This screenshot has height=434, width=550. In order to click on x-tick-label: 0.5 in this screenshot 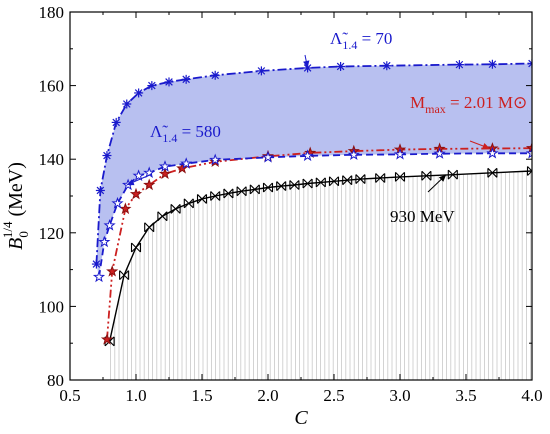, I will do `click(69, 395)`.